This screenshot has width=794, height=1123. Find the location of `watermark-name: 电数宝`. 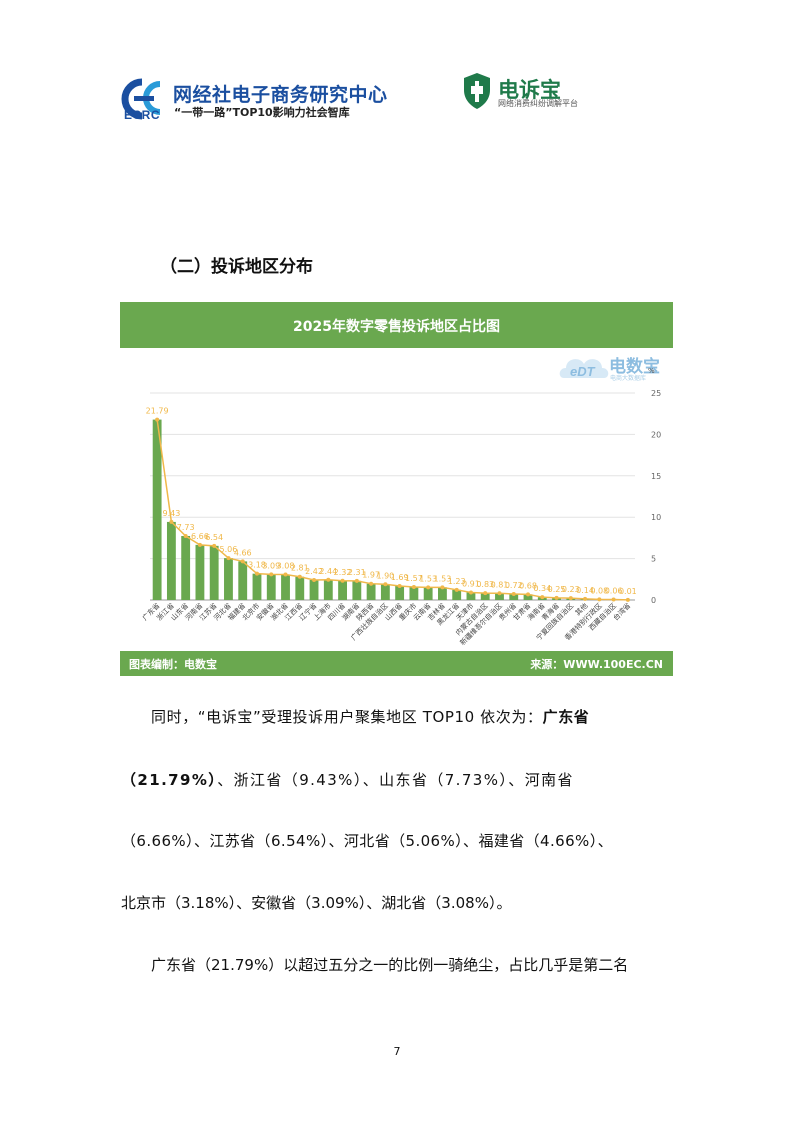

watermark-name: 电数宝 is located at coordinates (634, 367).